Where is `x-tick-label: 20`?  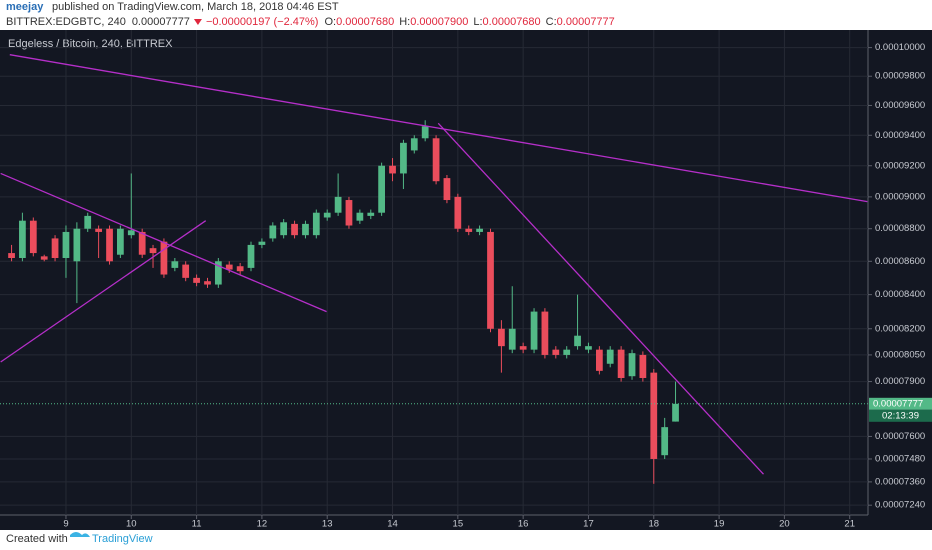 x-tick-label: 20 is located at coordinates (784, 524).